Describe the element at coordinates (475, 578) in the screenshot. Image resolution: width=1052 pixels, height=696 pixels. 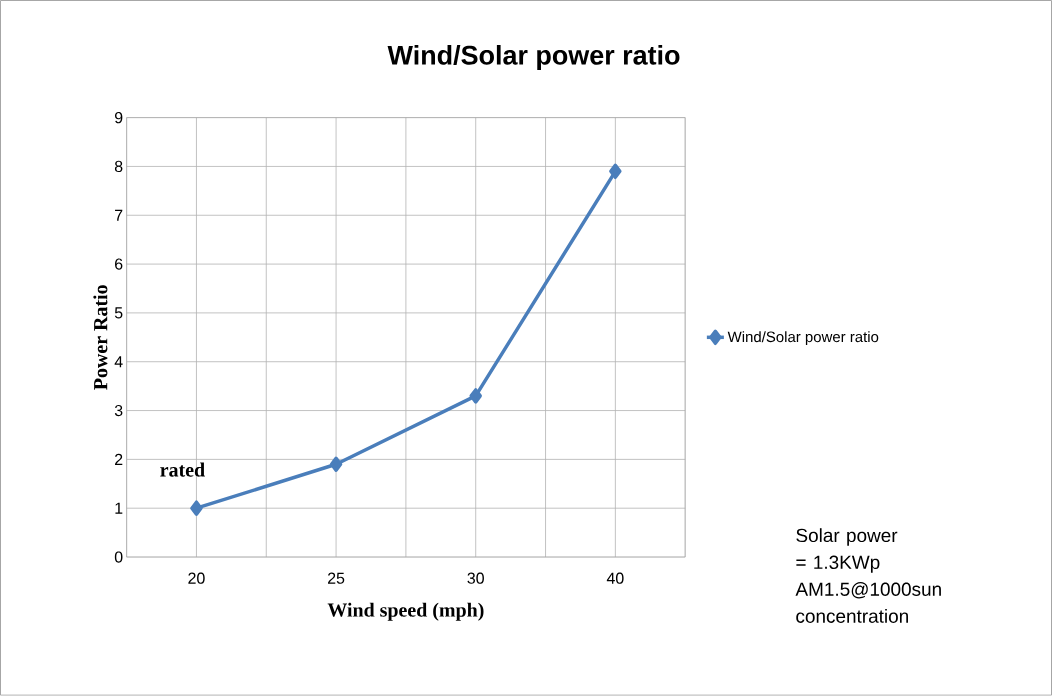
I see `x-tick-label: 30` at that location.